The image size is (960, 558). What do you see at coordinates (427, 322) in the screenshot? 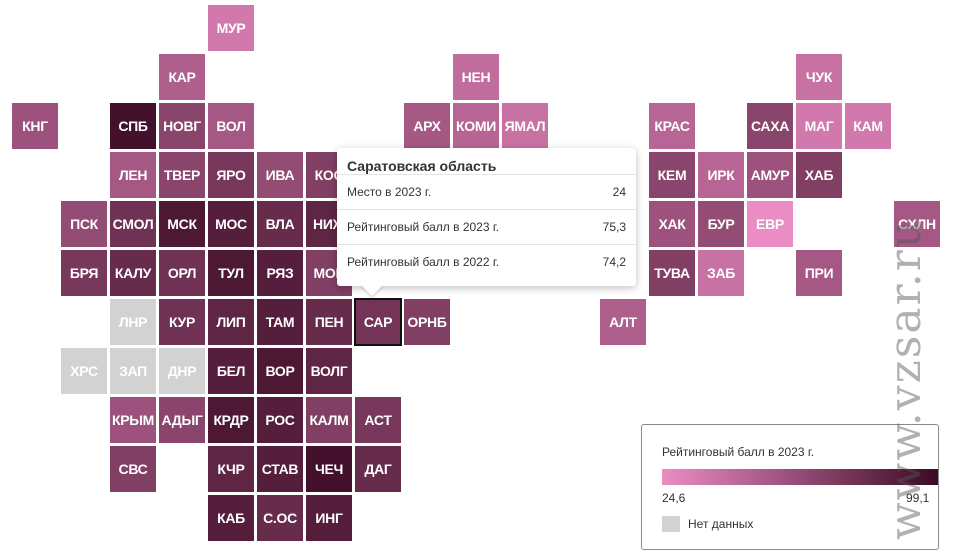
I see `region-tile: ОРНБ` at bounding box center [427, 322].